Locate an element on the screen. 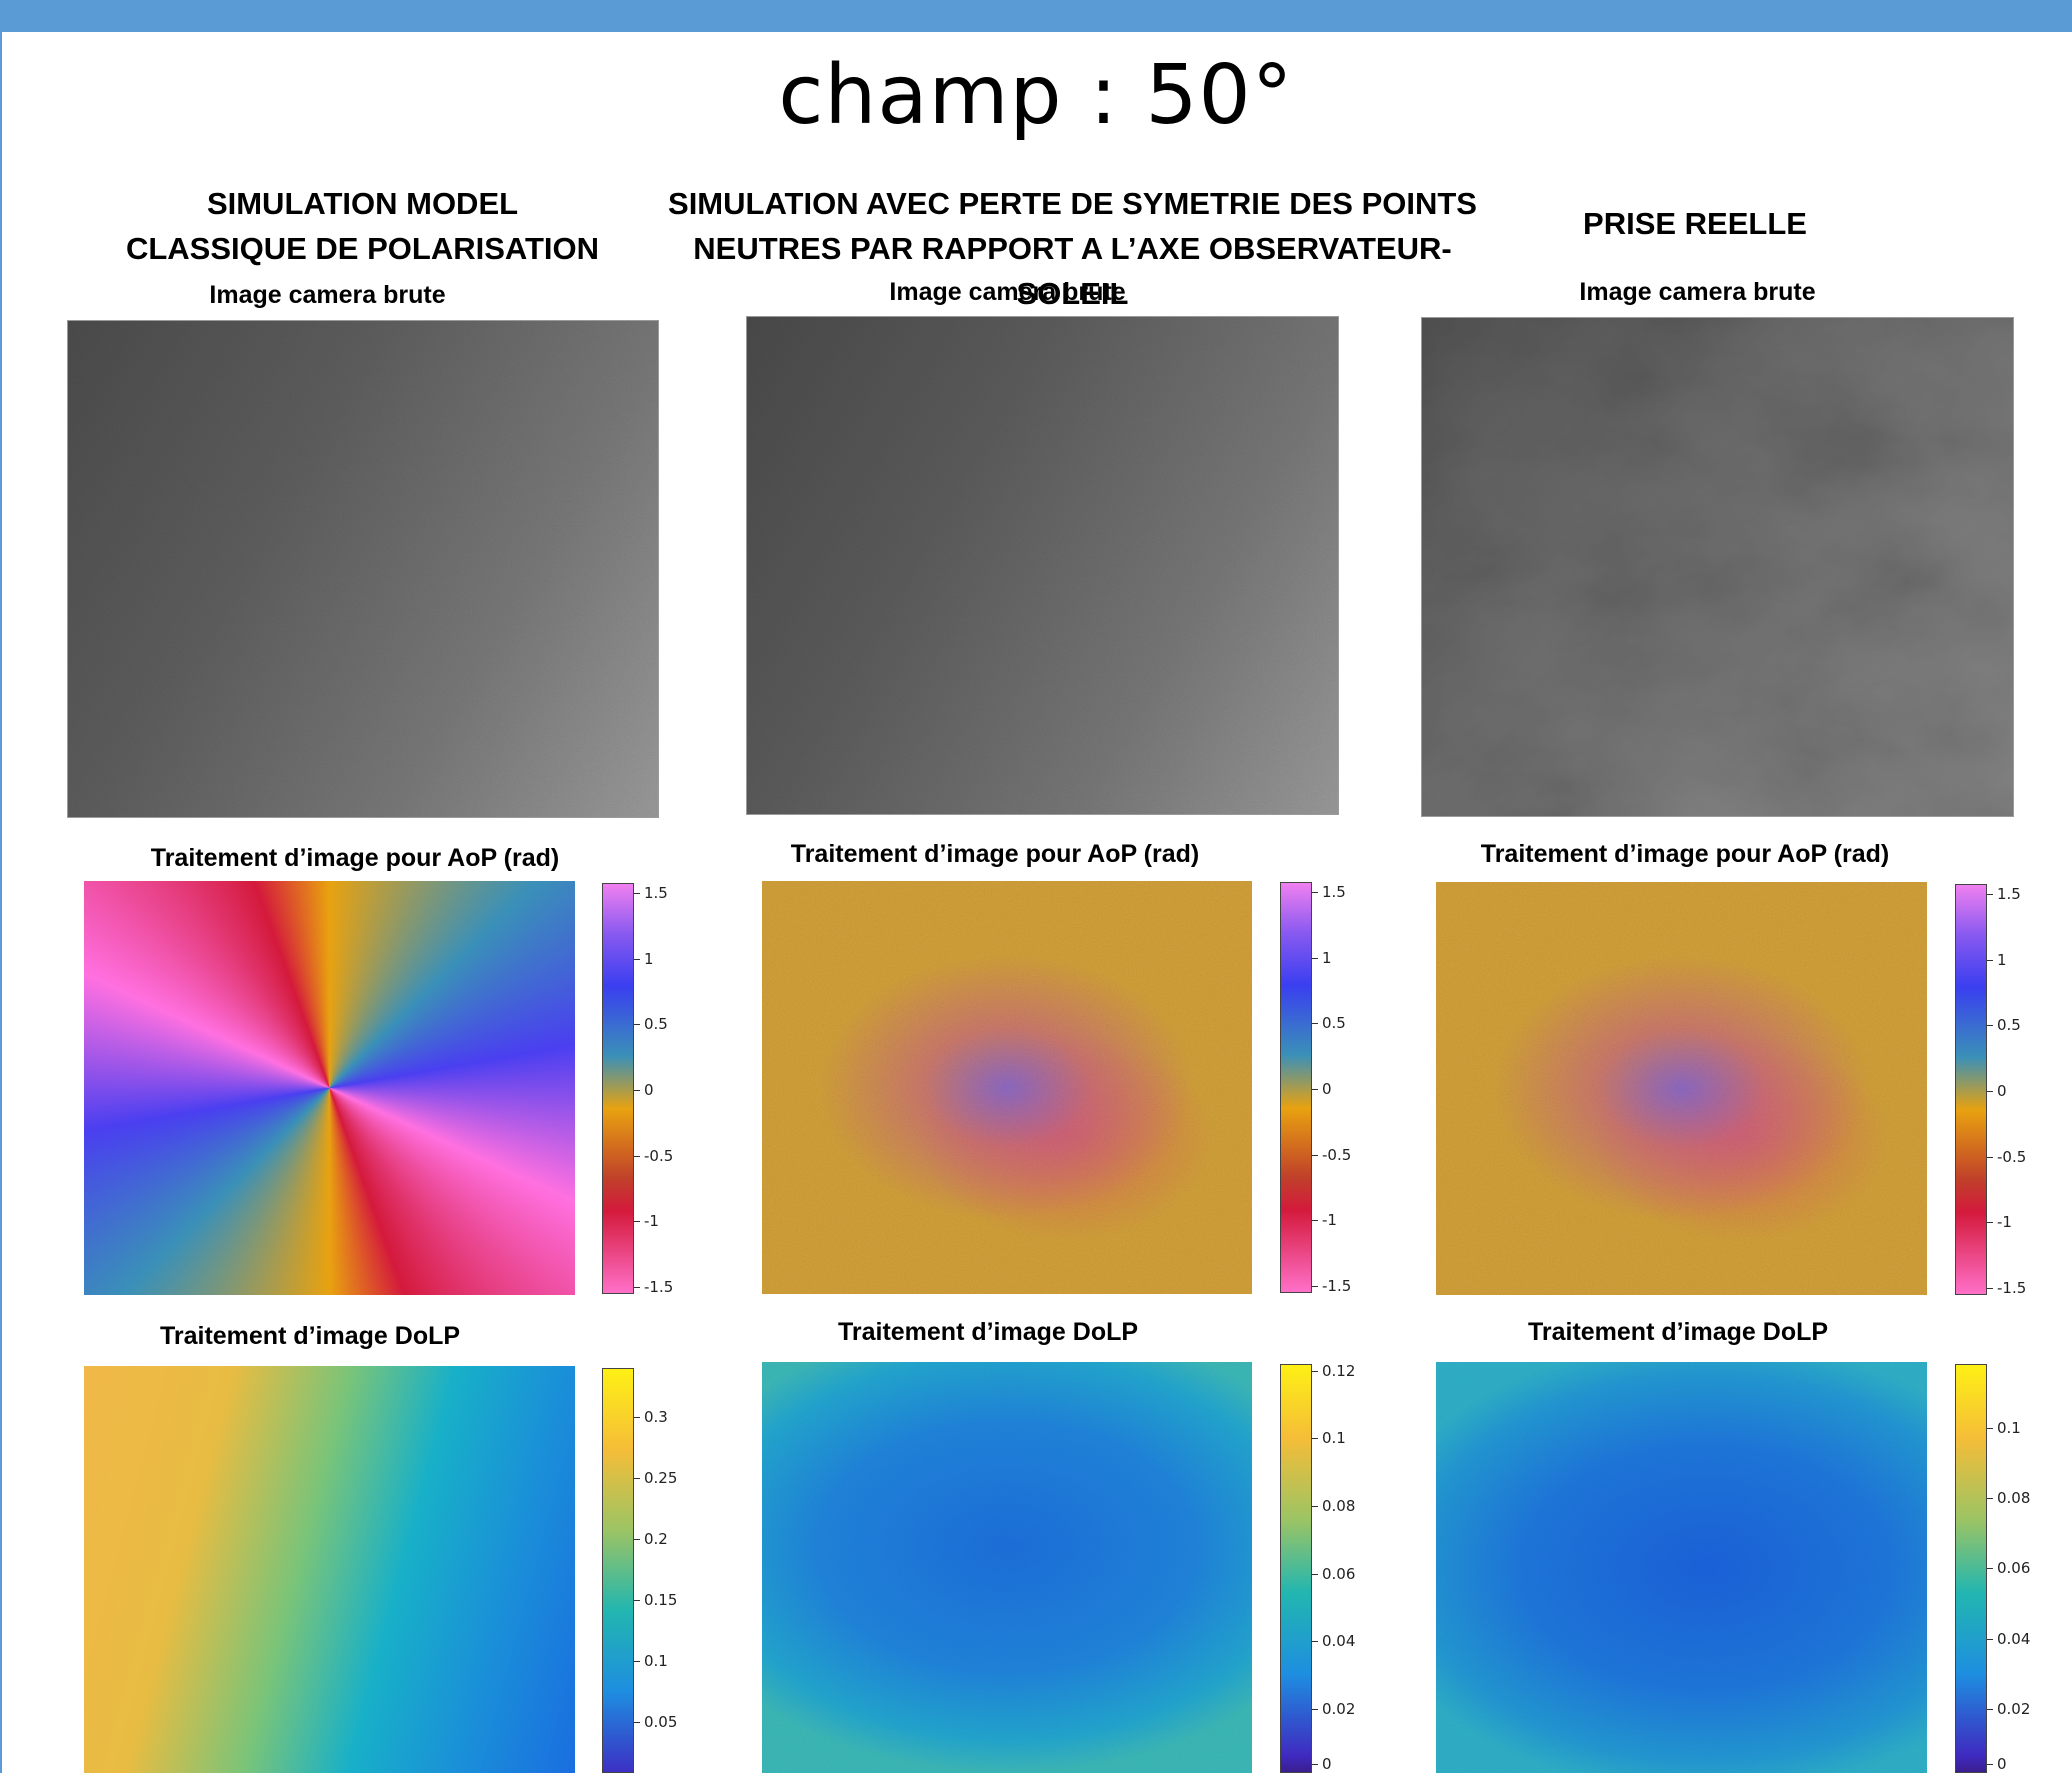 This screenshot has height=1773, width=2072. column-3-dolp-tick: 0.02 is located at coordinates (2008, 1709).